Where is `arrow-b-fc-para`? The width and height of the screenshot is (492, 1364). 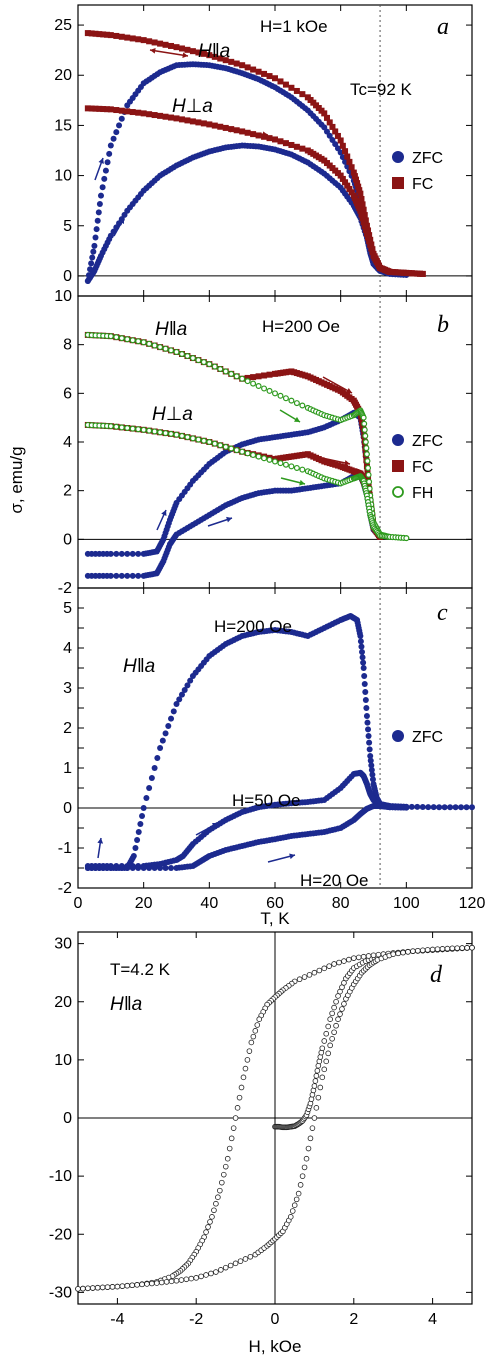 arrow-b-fc-para is located at coordinates (337, 385).